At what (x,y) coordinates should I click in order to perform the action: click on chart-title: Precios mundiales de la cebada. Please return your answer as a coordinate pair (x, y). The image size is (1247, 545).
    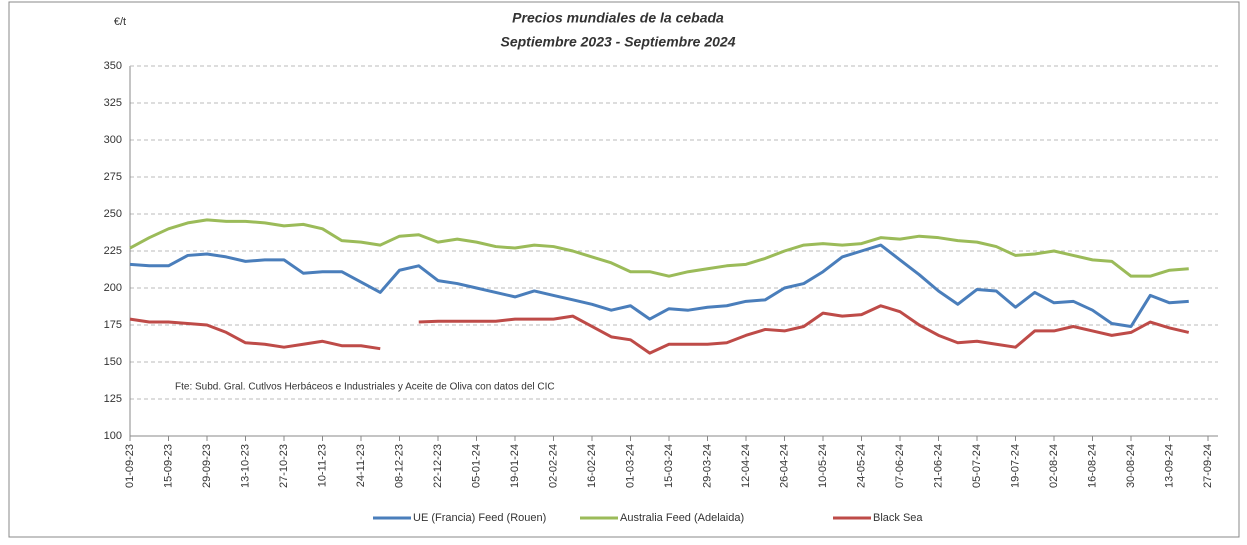
    Looking at the image, I should click on (618, 18).